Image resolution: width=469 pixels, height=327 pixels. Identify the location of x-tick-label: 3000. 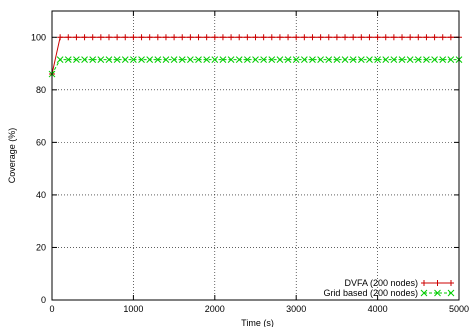
(296, 309).